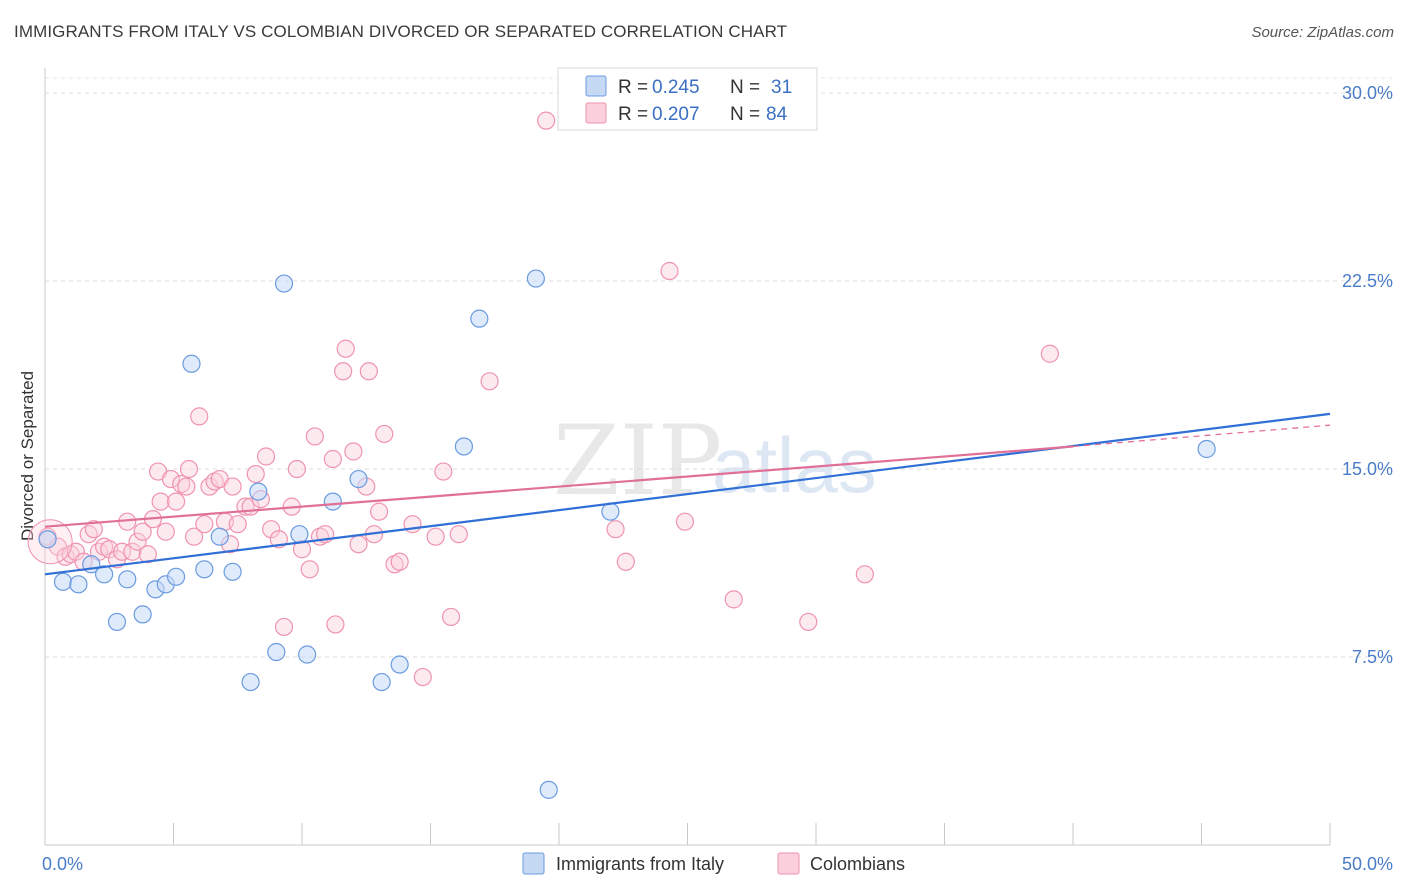  What do you see at coordinates (1367, 93) in the screenshot?
I see `y-tick-label: 30.0%` at bounding box center [1367, 93].